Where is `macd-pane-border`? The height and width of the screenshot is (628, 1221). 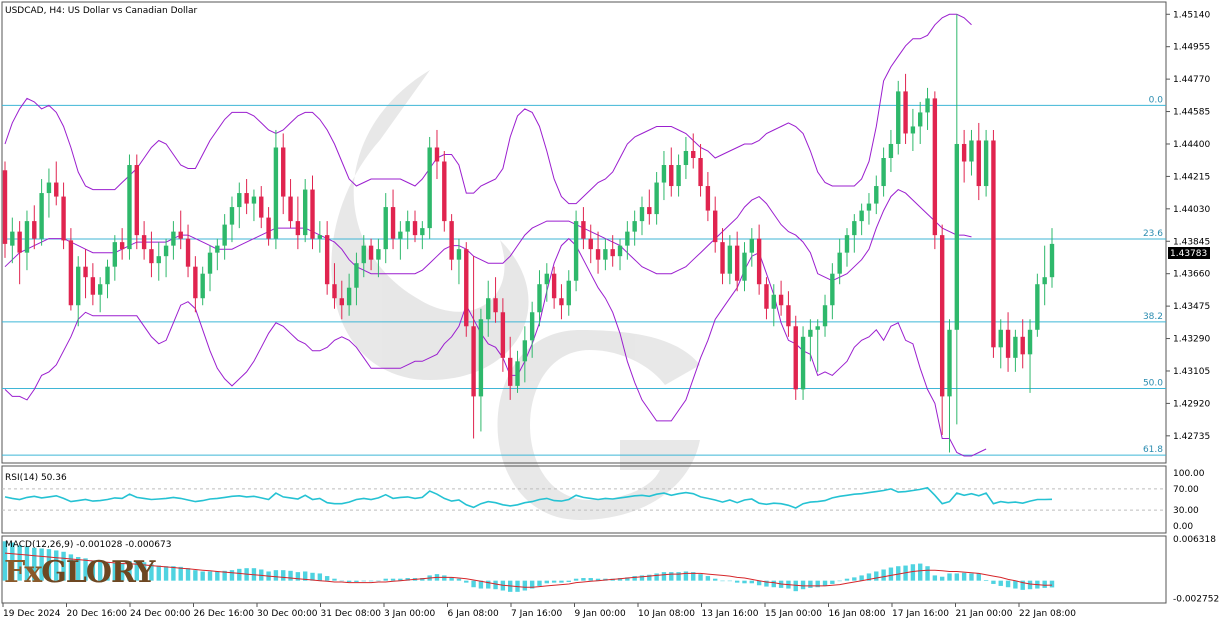
macd-pane-border is located at coordinates (584, 569).